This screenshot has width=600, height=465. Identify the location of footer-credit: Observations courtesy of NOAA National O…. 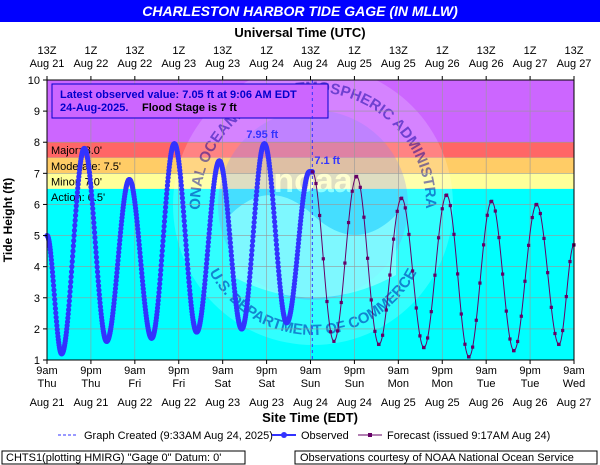
(437, 458).